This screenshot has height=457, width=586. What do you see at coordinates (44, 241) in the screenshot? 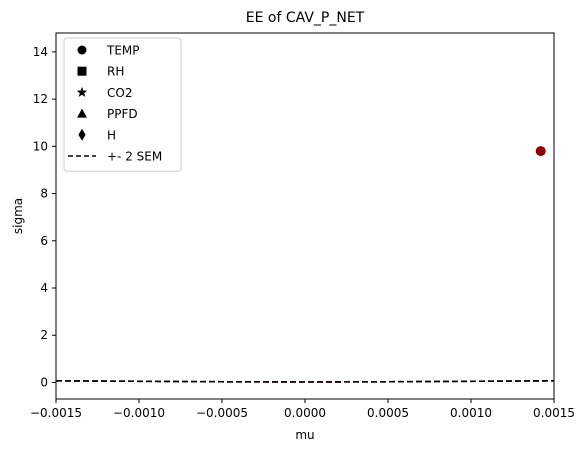
I see `y-tick-label: 6` at bounding box center [44, 241].